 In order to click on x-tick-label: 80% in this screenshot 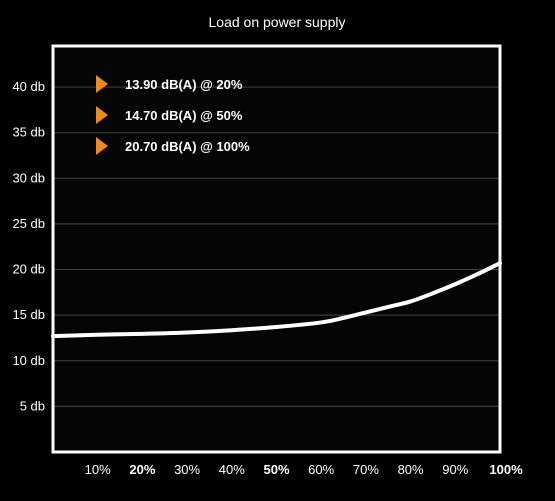, I will do `click(411, 469)`.